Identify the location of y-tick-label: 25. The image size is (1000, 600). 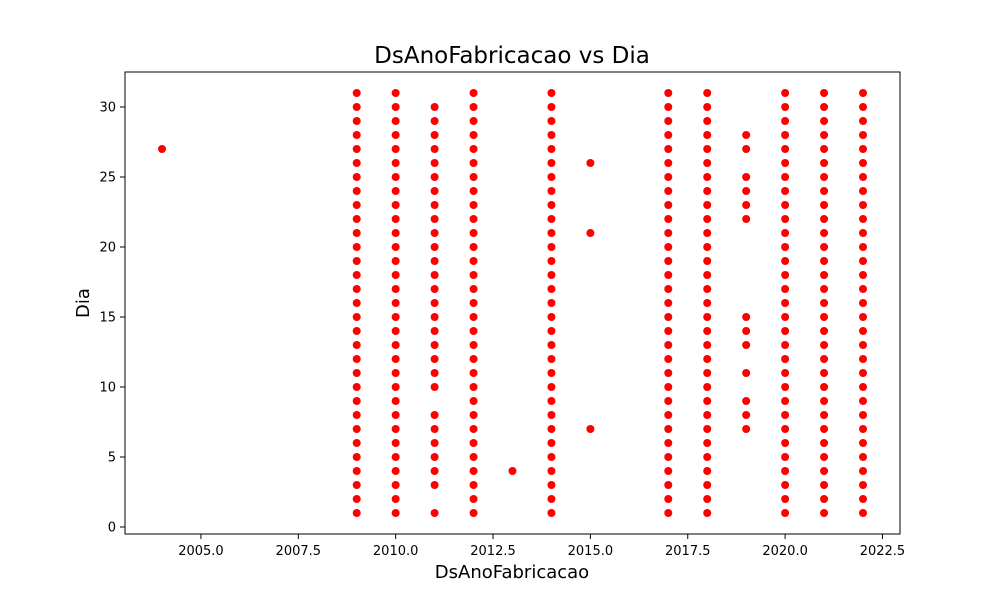
(107, 178).